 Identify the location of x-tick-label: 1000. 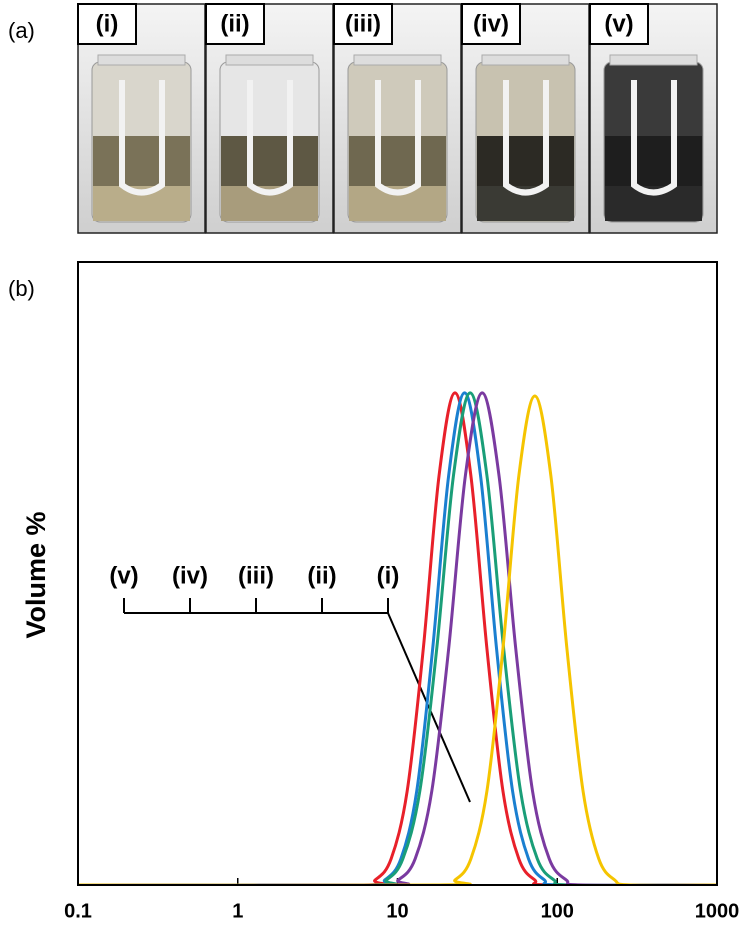
(717, 911).